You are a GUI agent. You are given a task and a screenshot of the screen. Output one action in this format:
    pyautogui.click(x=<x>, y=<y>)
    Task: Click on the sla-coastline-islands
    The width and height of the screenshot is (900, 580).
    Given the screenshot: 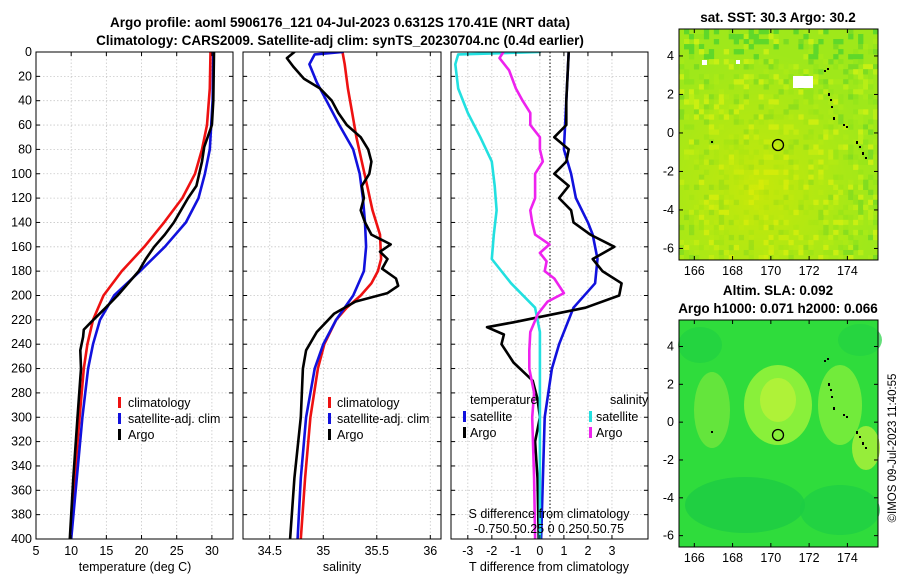 What is the action you would take?
    pyautogui.click(x=789, y=403)
    